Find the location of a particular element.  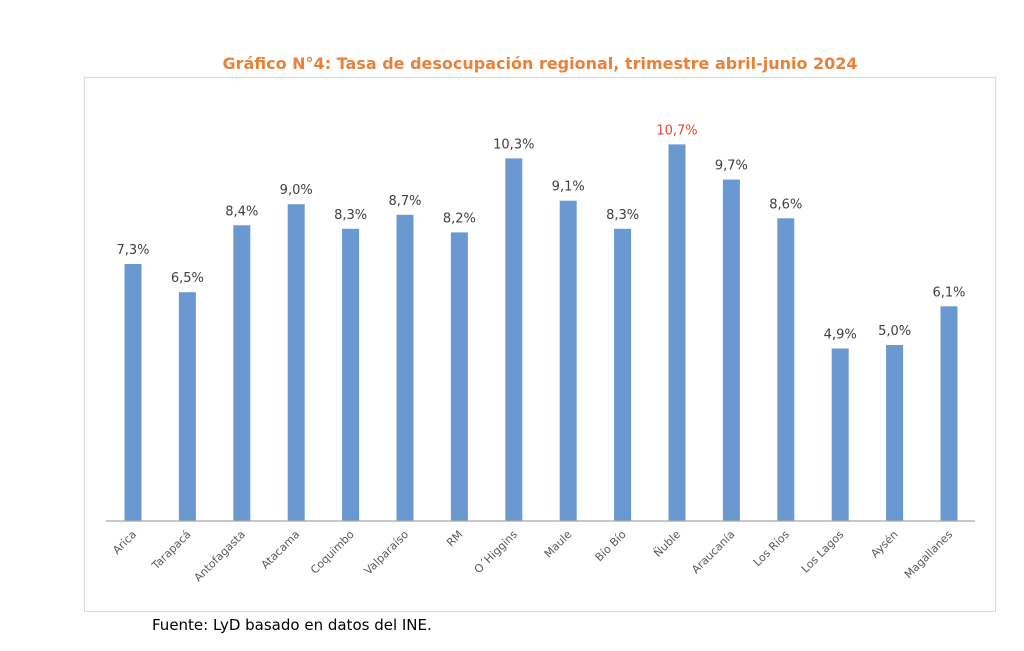

data-label: 8,6% is located at coordinates (785, 204).